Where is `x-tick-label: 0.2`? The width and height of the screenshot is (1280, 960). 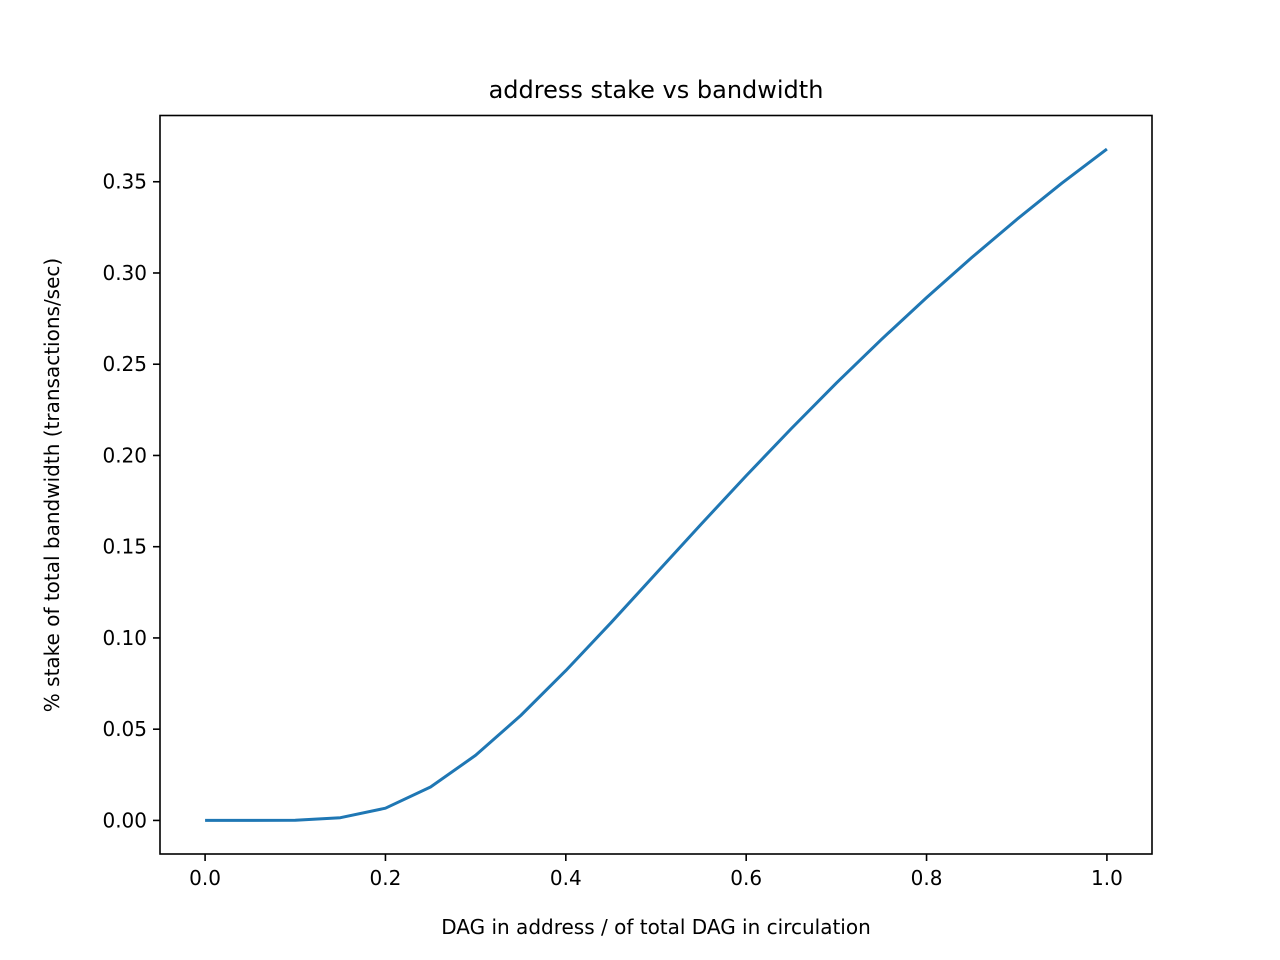
x-tick-label: 0.2 is located at coordinates (386, 878).